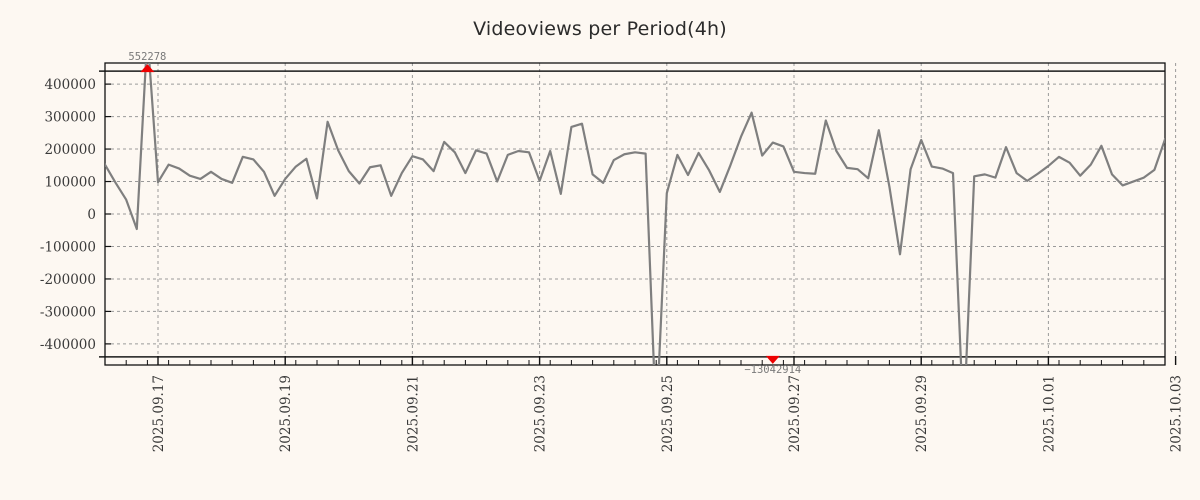 This screenshot has width=1200, height=500. Describe the element at coordinates (68, 312) in the screenshot. I see `y-axis-tick-label: -300000` at that location.